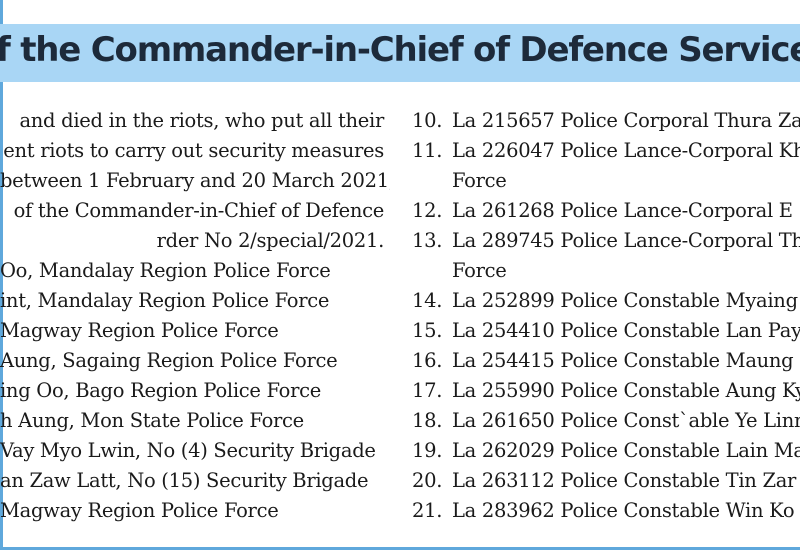  Describe the element at coordinates (624, 480) in the screenshot. I see `item-text: La 263112 Police Constable Tin Zar` at that location.